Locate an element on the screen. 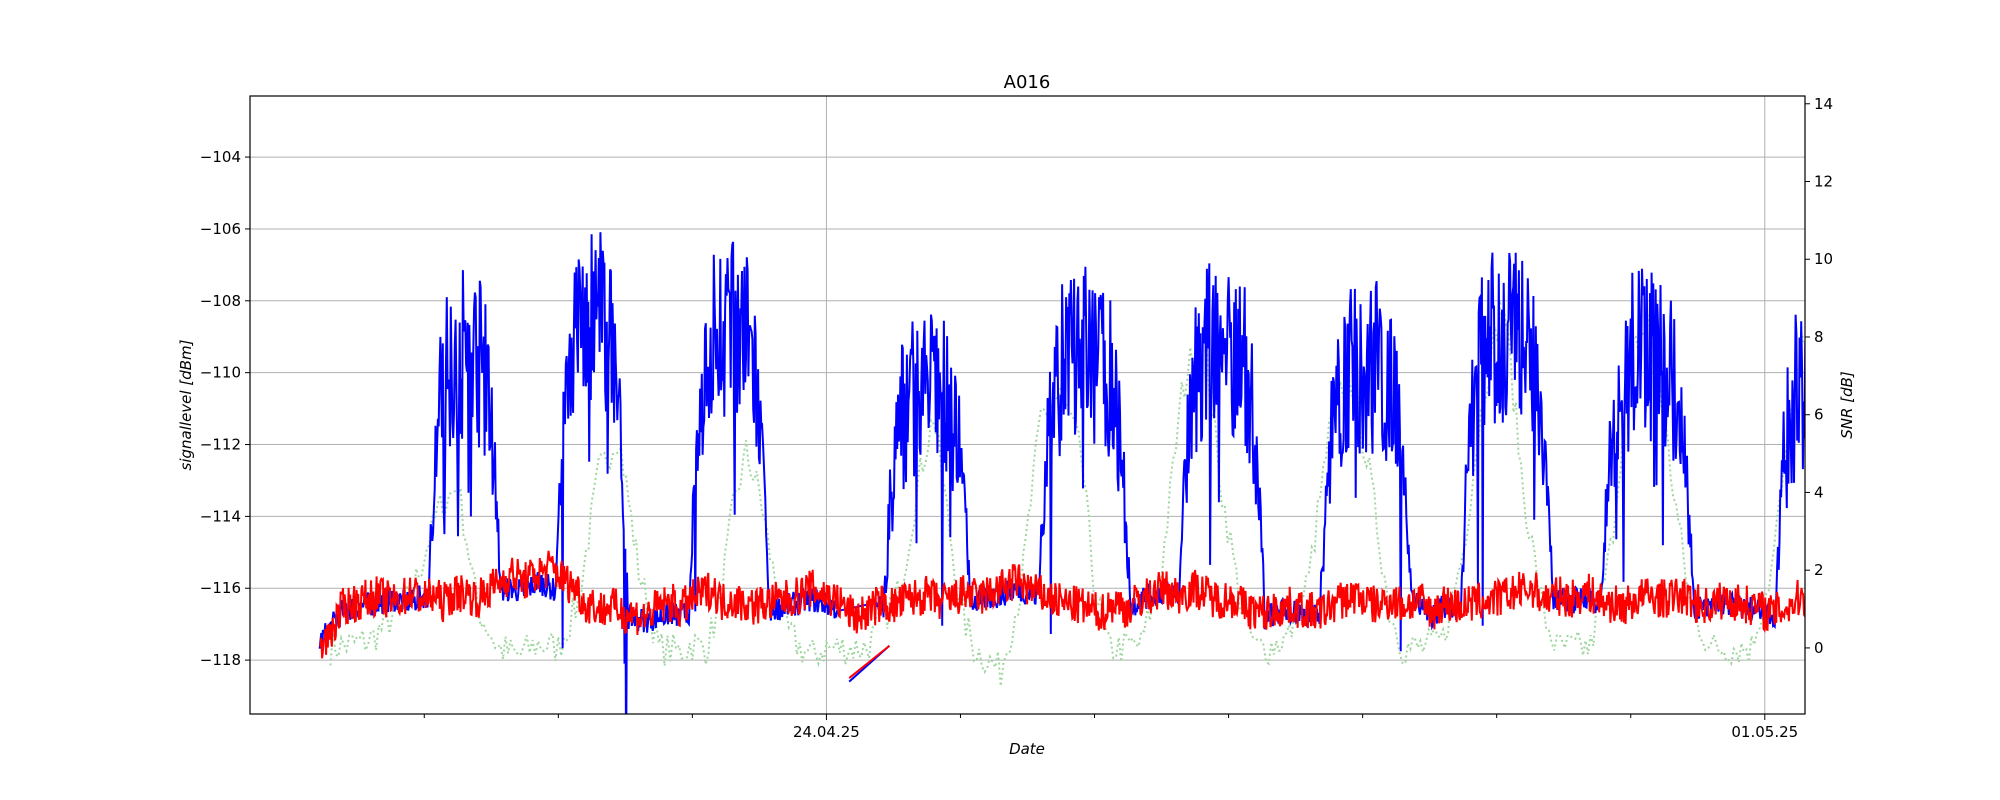 This screenshot has height=800, width=2000. noise-gap-segment is located at coordinates (869, 661).